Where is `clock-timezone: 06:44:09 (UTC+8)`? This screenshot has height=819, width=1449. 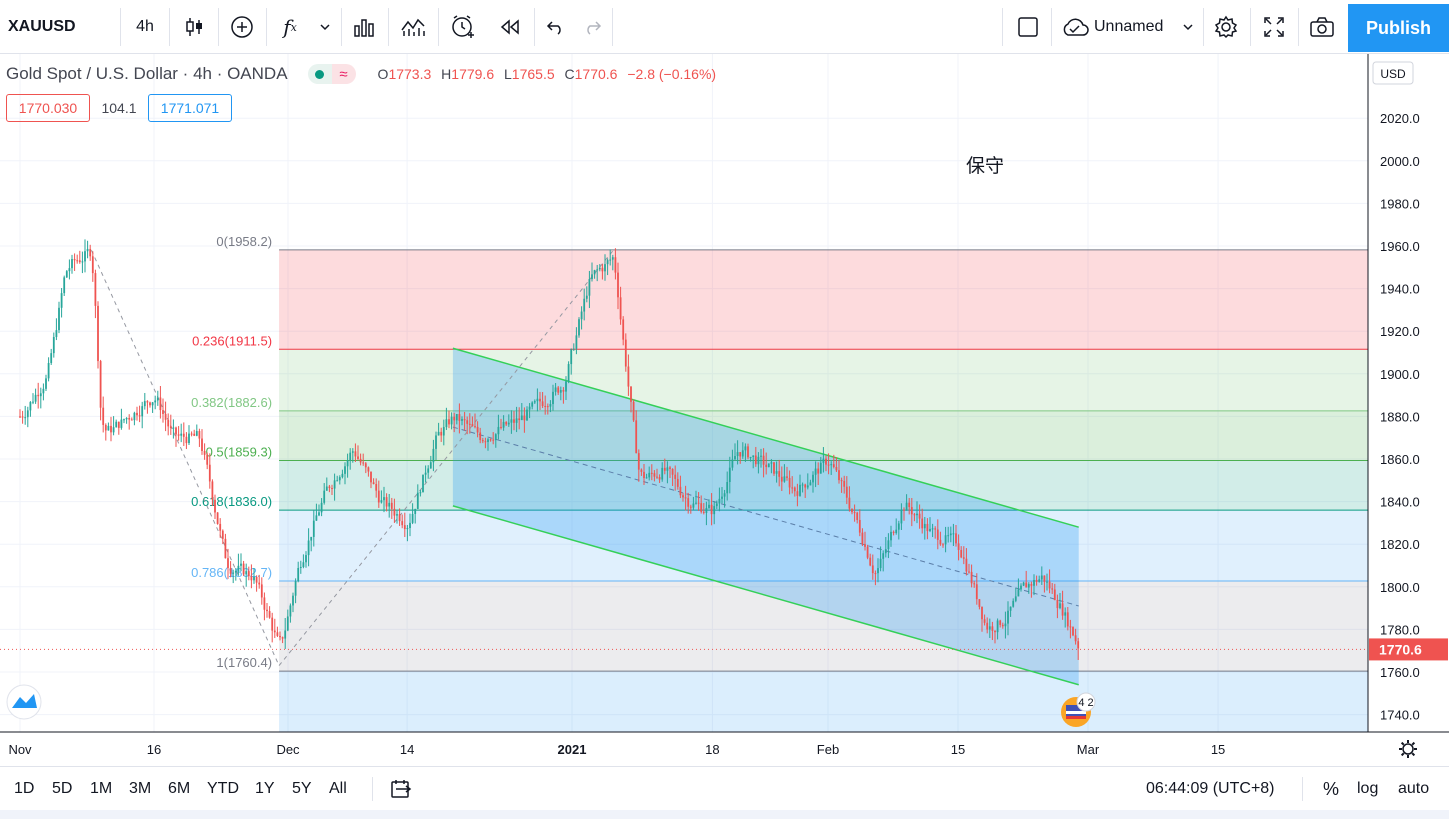
clock-timezone: 06:44:09 (UTC+8) is located at coordinates (1210, 788).